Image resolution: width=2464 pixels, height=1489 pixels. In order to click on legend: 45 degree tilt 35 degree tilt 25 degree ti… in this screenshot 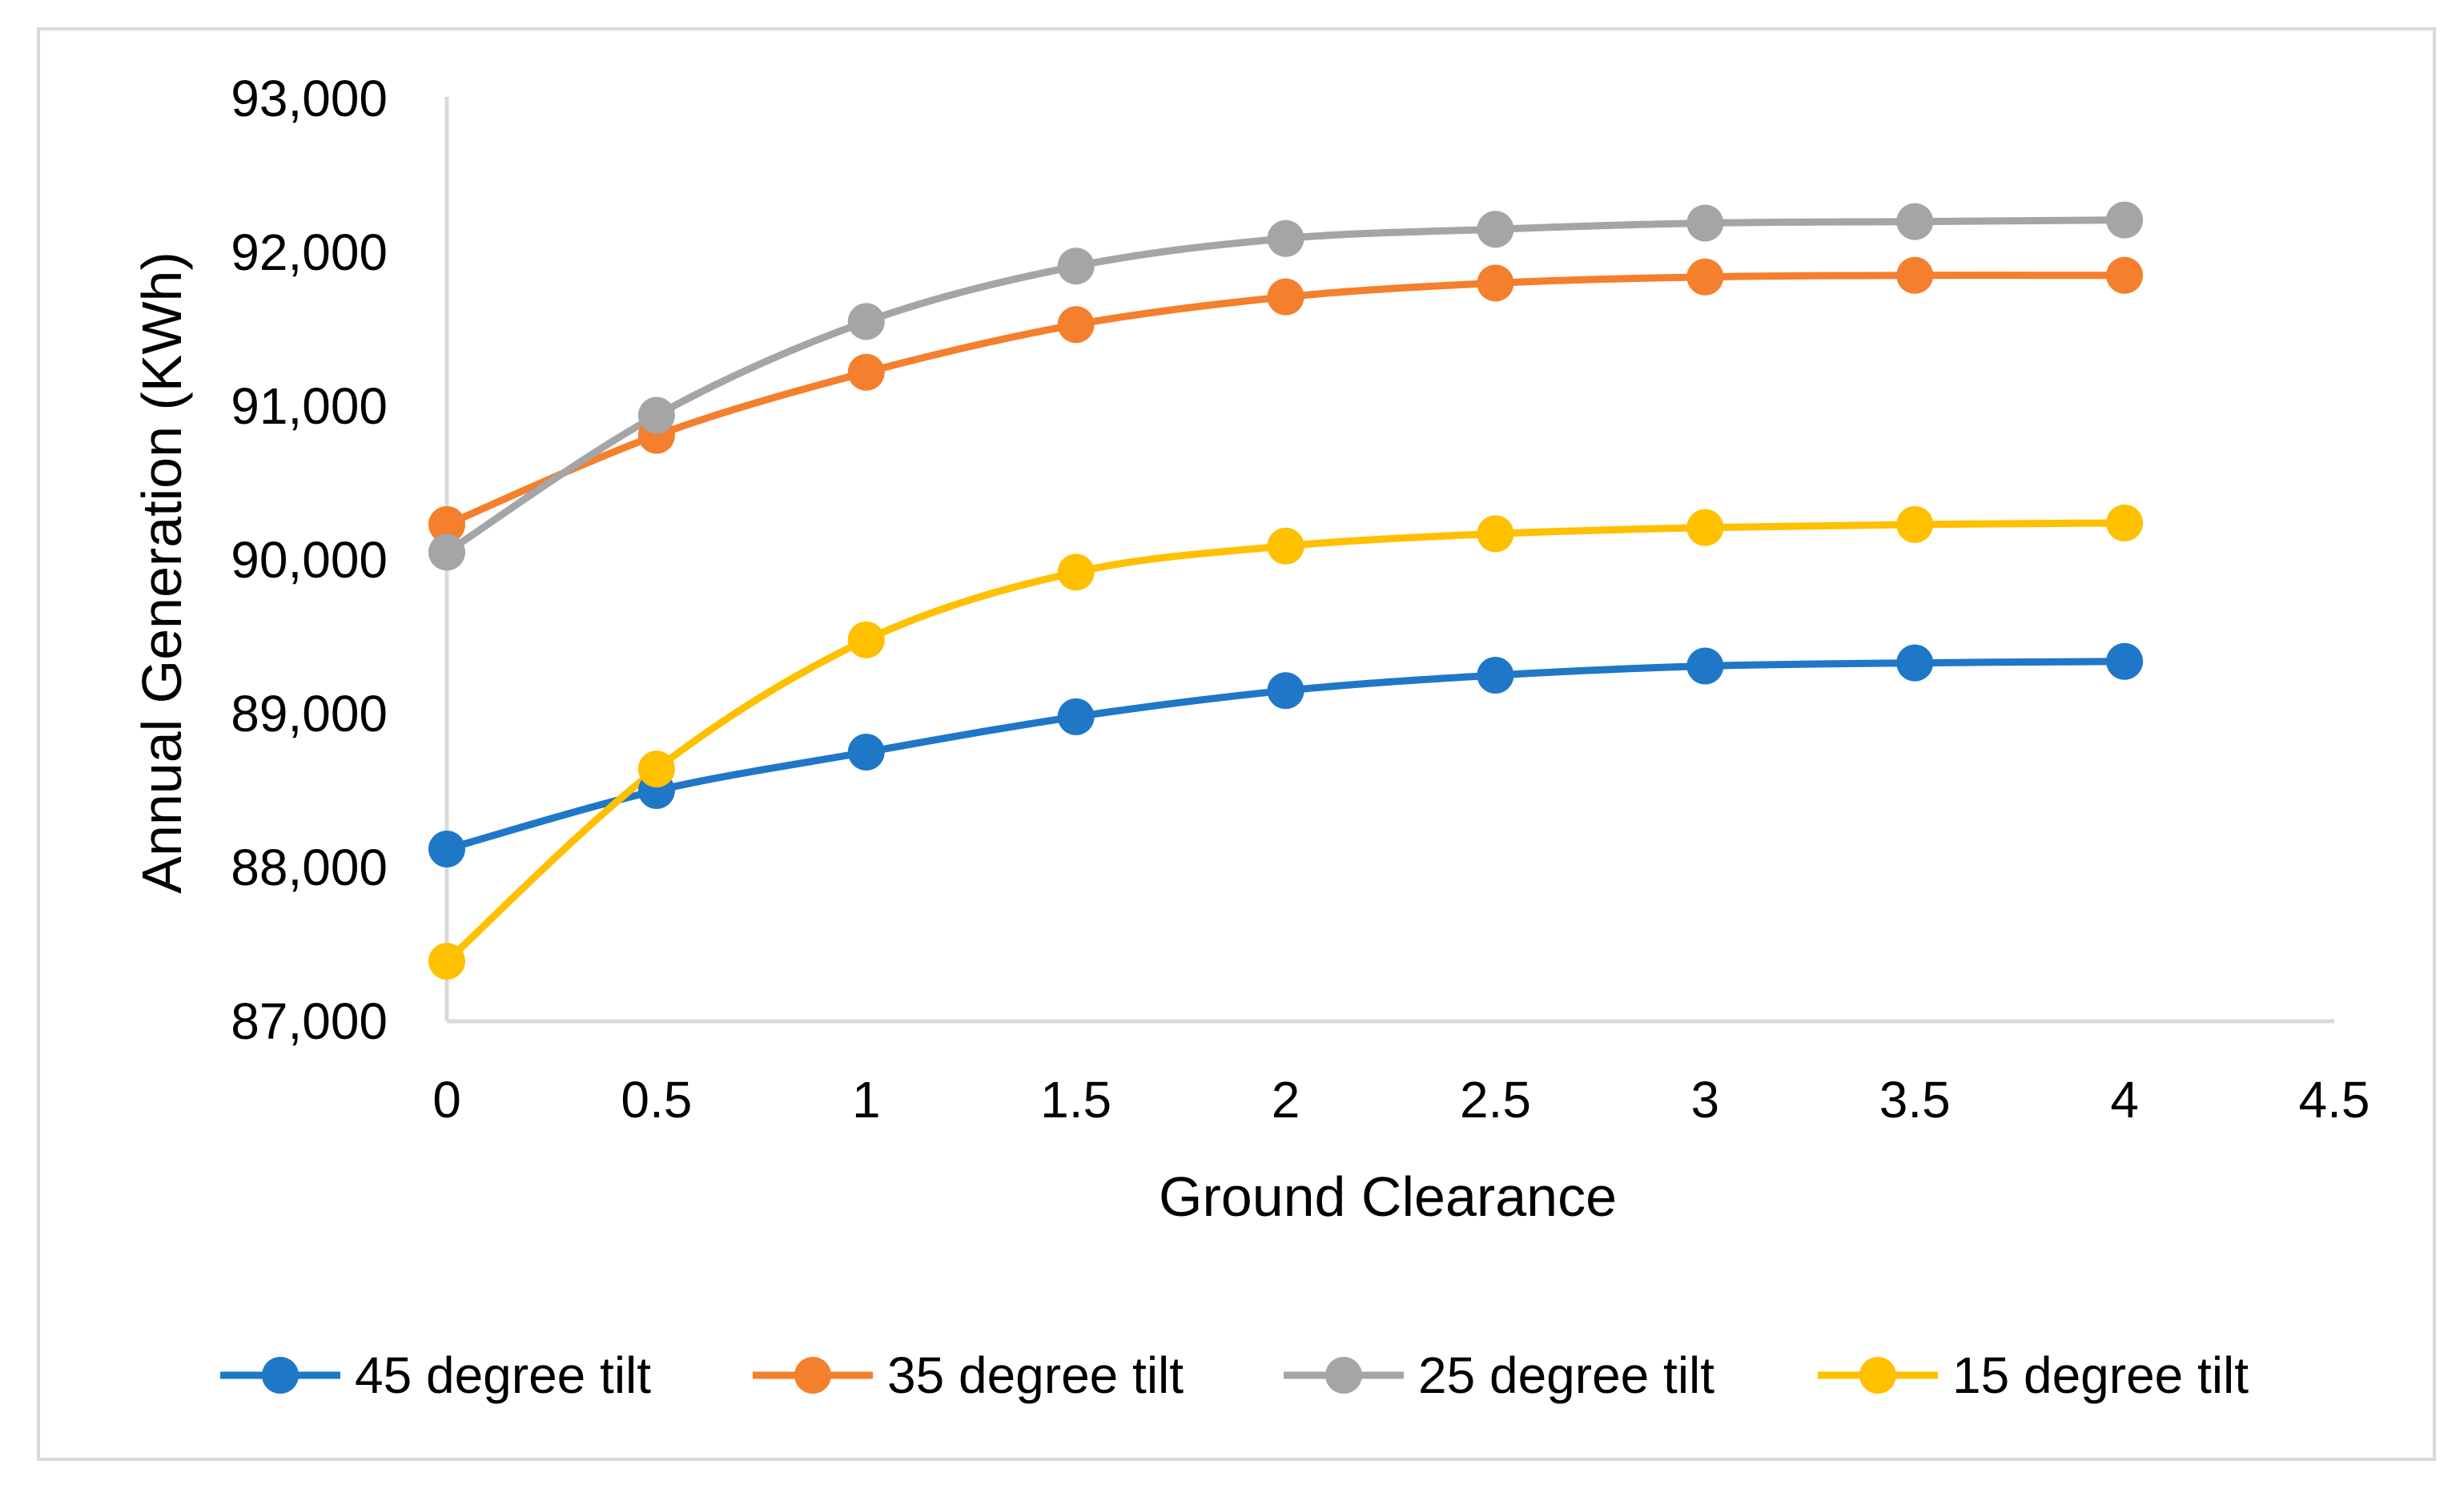, I will do `click(1234, 1375)`.